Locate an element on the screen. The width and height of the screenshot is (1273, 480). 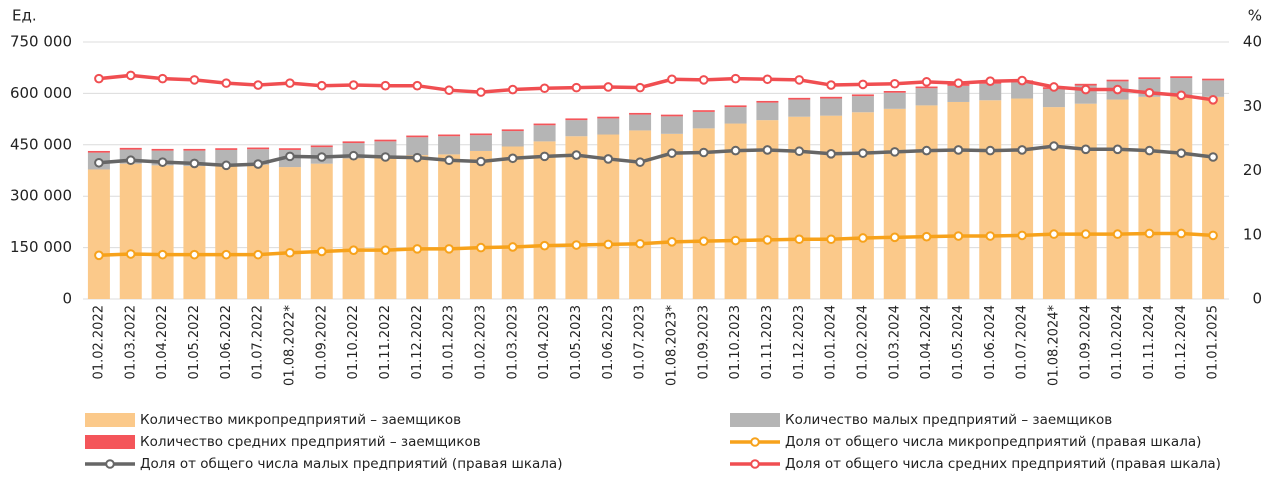
x-tick-label: 01.10.2023 is located at coordinates (735, 342).